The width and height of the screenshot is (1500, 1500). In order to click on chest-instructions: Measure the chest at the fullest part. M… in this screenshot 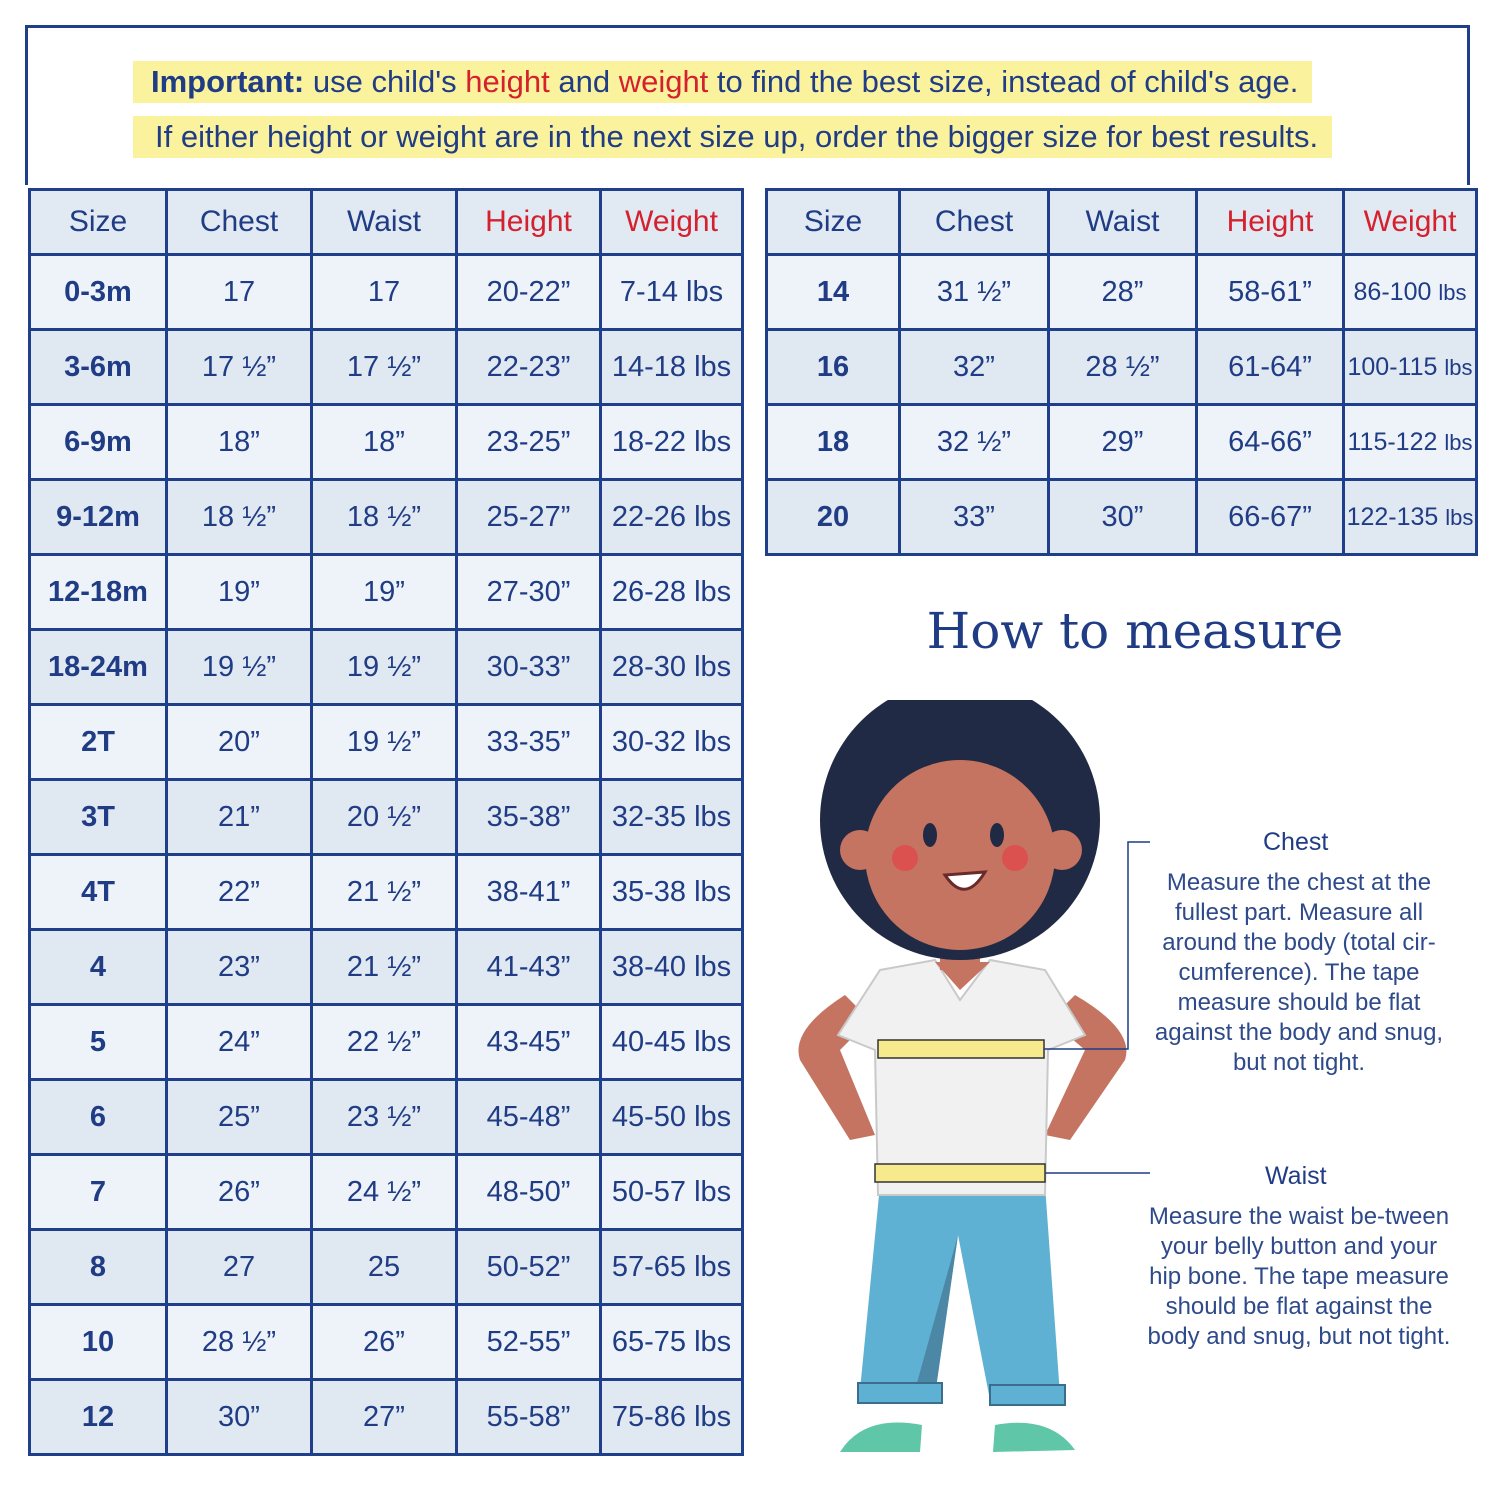, I will do `click(1299, 972)`.